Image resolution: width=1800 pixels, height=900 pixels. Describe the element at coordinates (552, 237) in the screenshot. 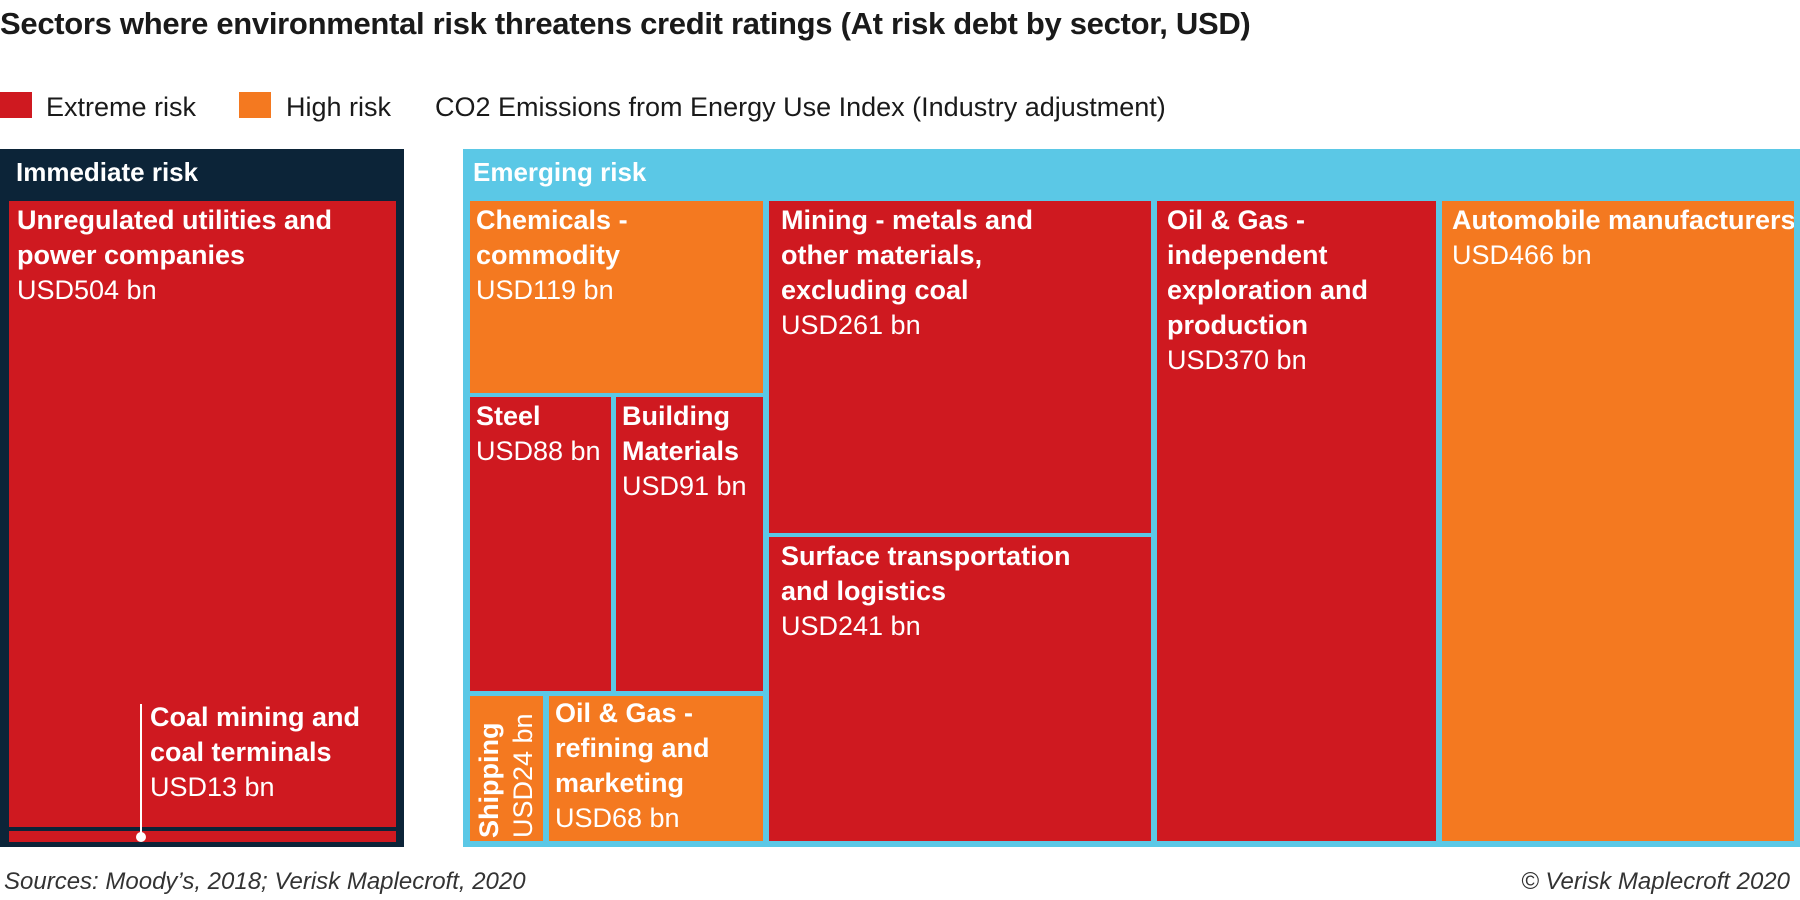

I see `cell-name: Chemicals - commodity` at that location.